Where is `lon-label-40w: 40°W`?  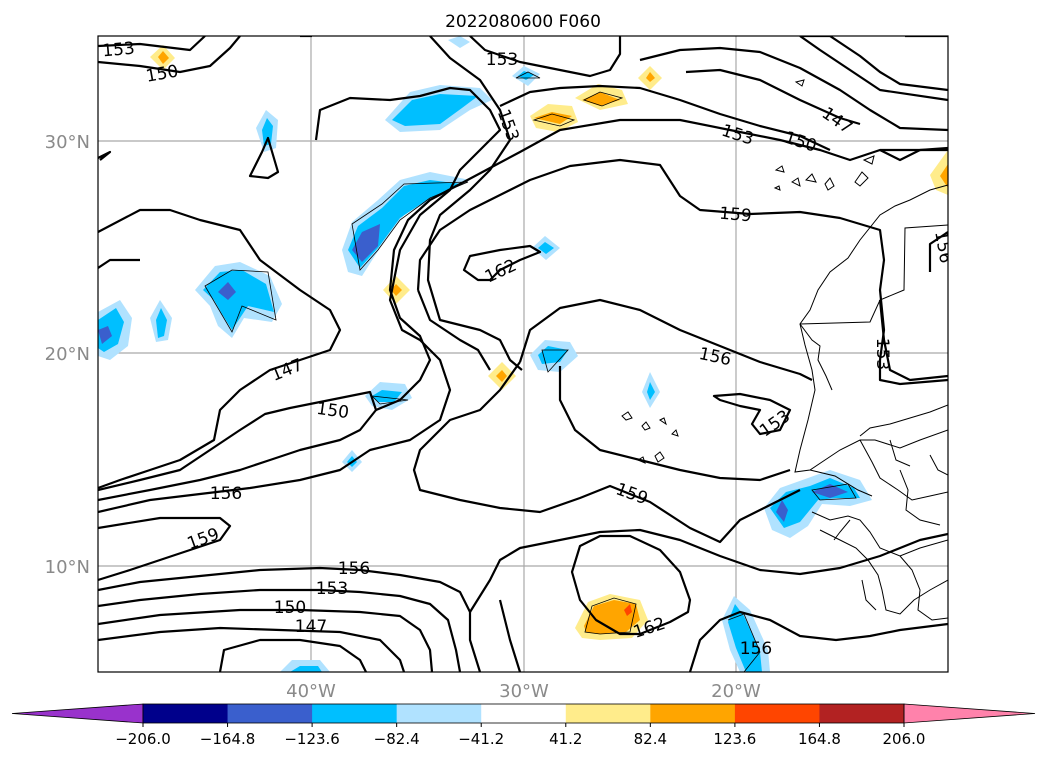
lon-label-40w: 40°W is located at coordinates (311, 691).